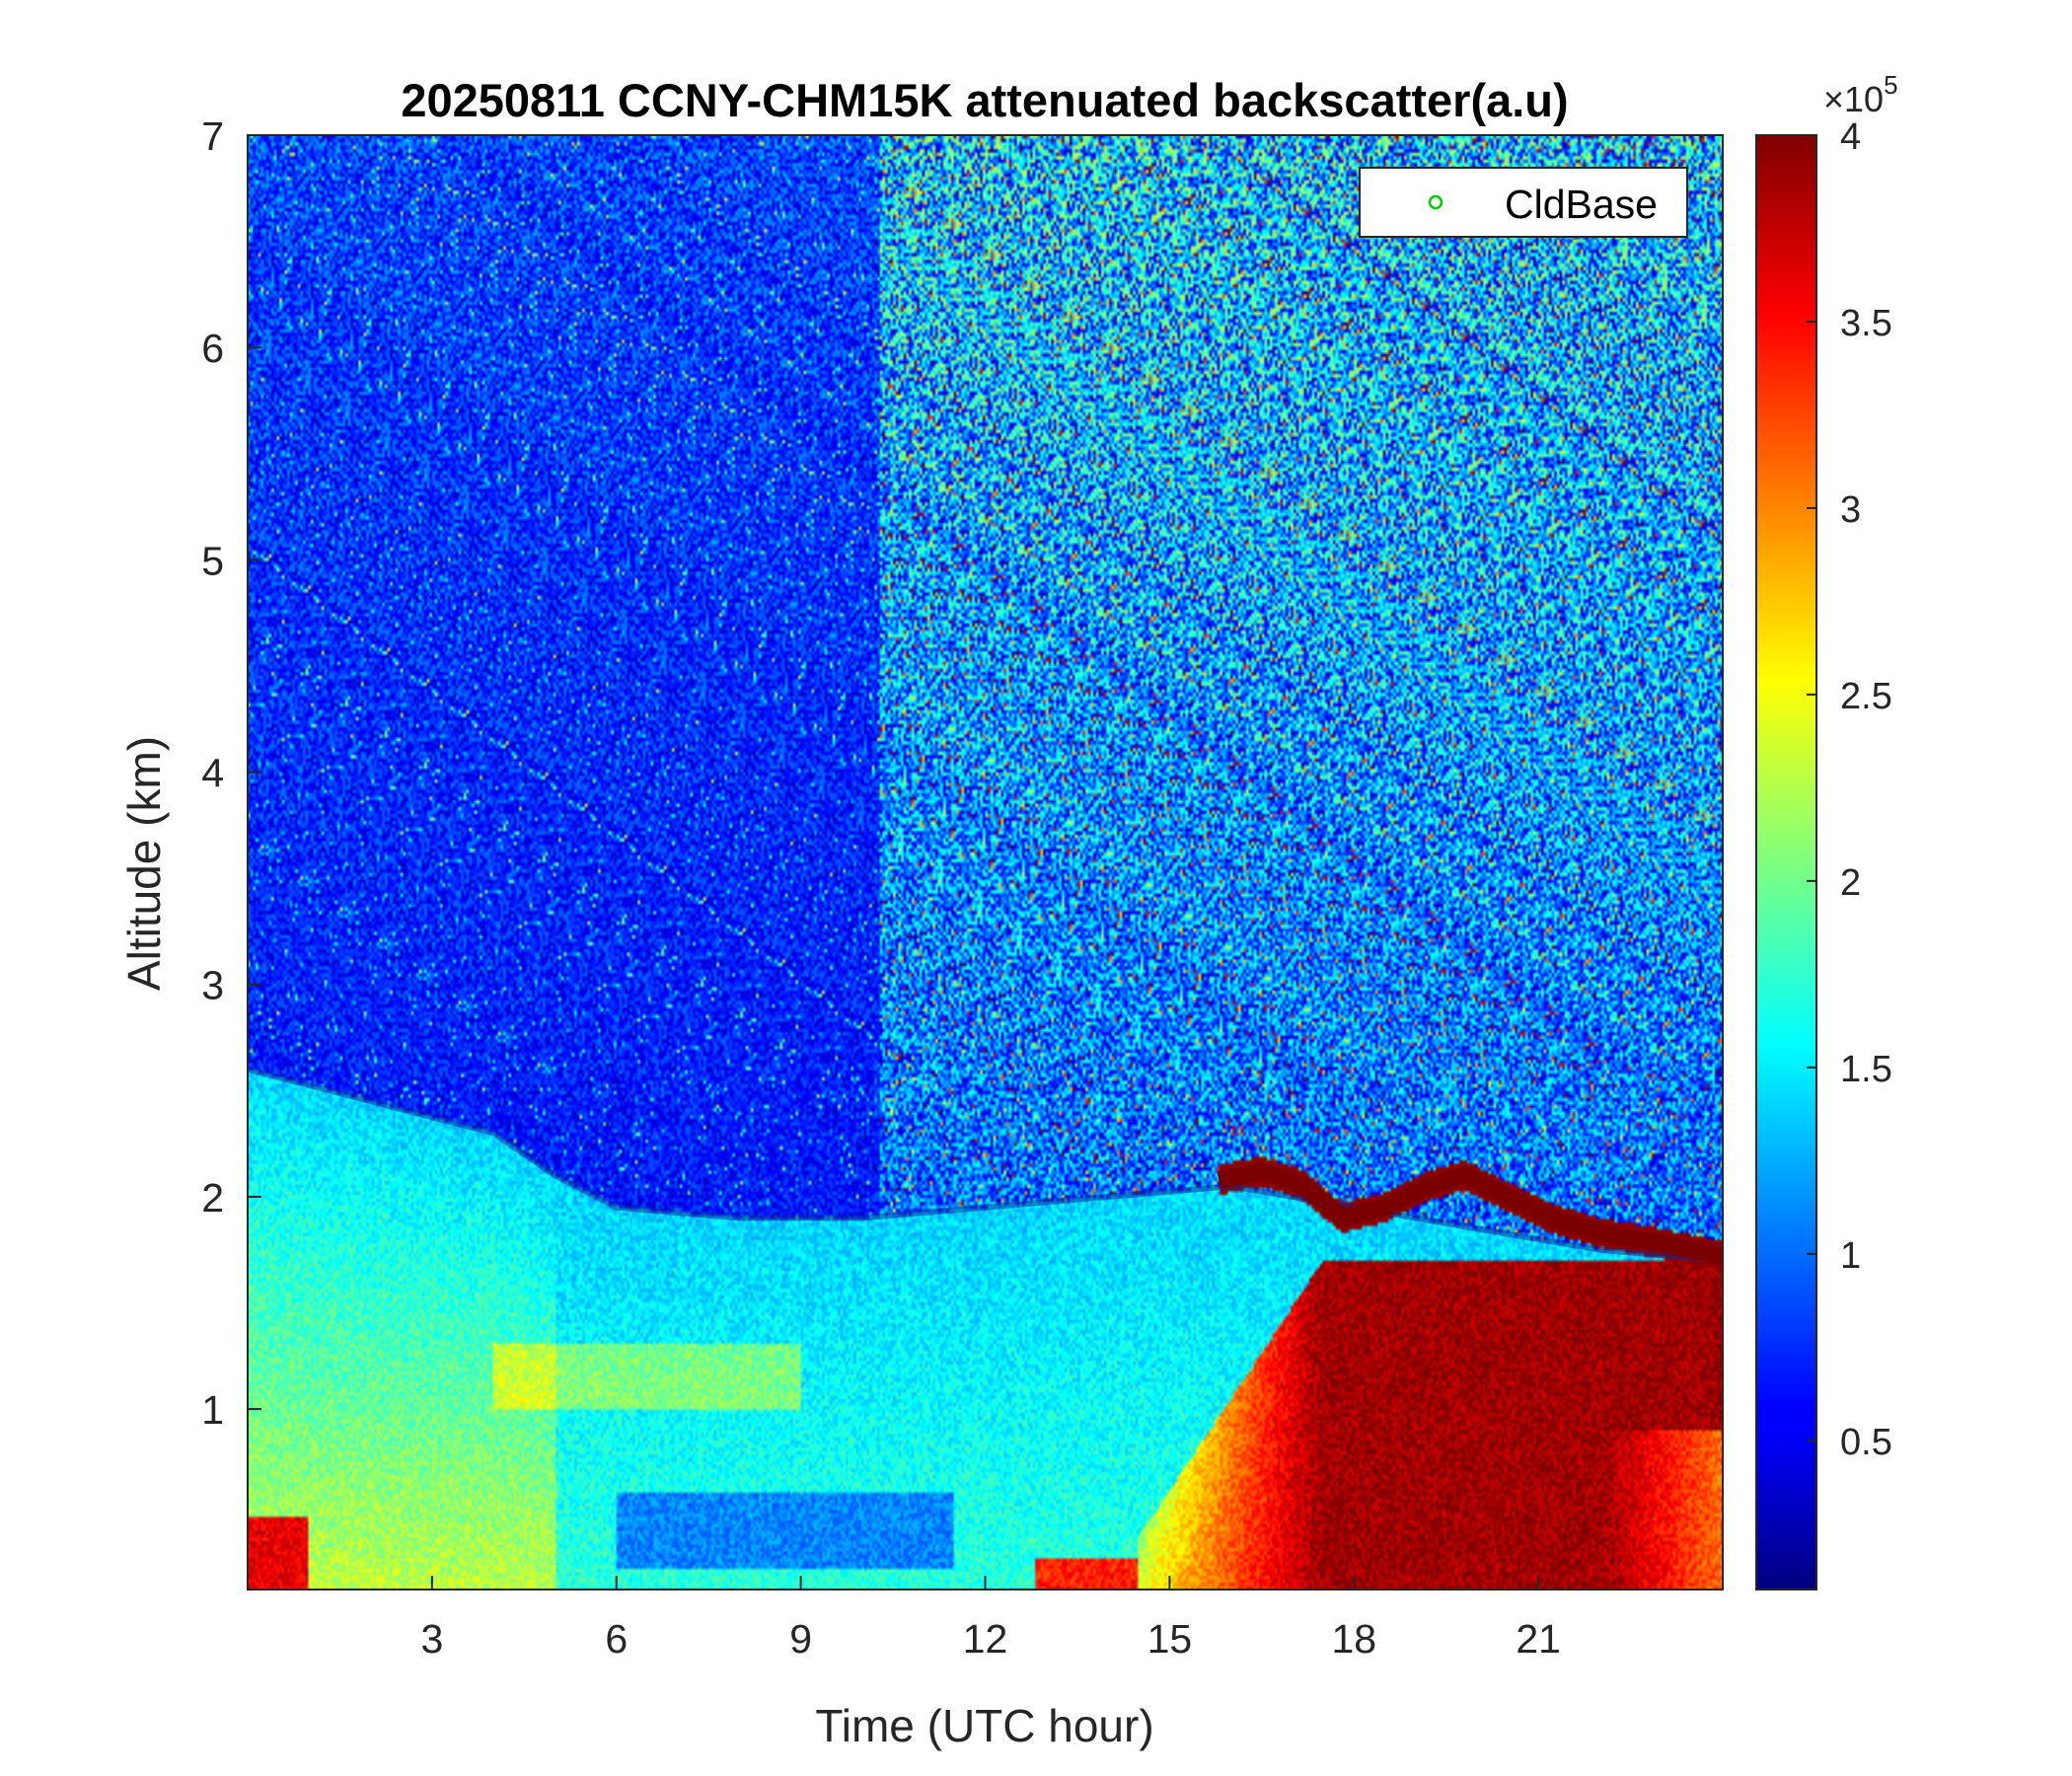  What do you see at coordinates (801, 1639) in the screenshot?
I see `x-tick-label: 9` at bounding box center [801, 1639].